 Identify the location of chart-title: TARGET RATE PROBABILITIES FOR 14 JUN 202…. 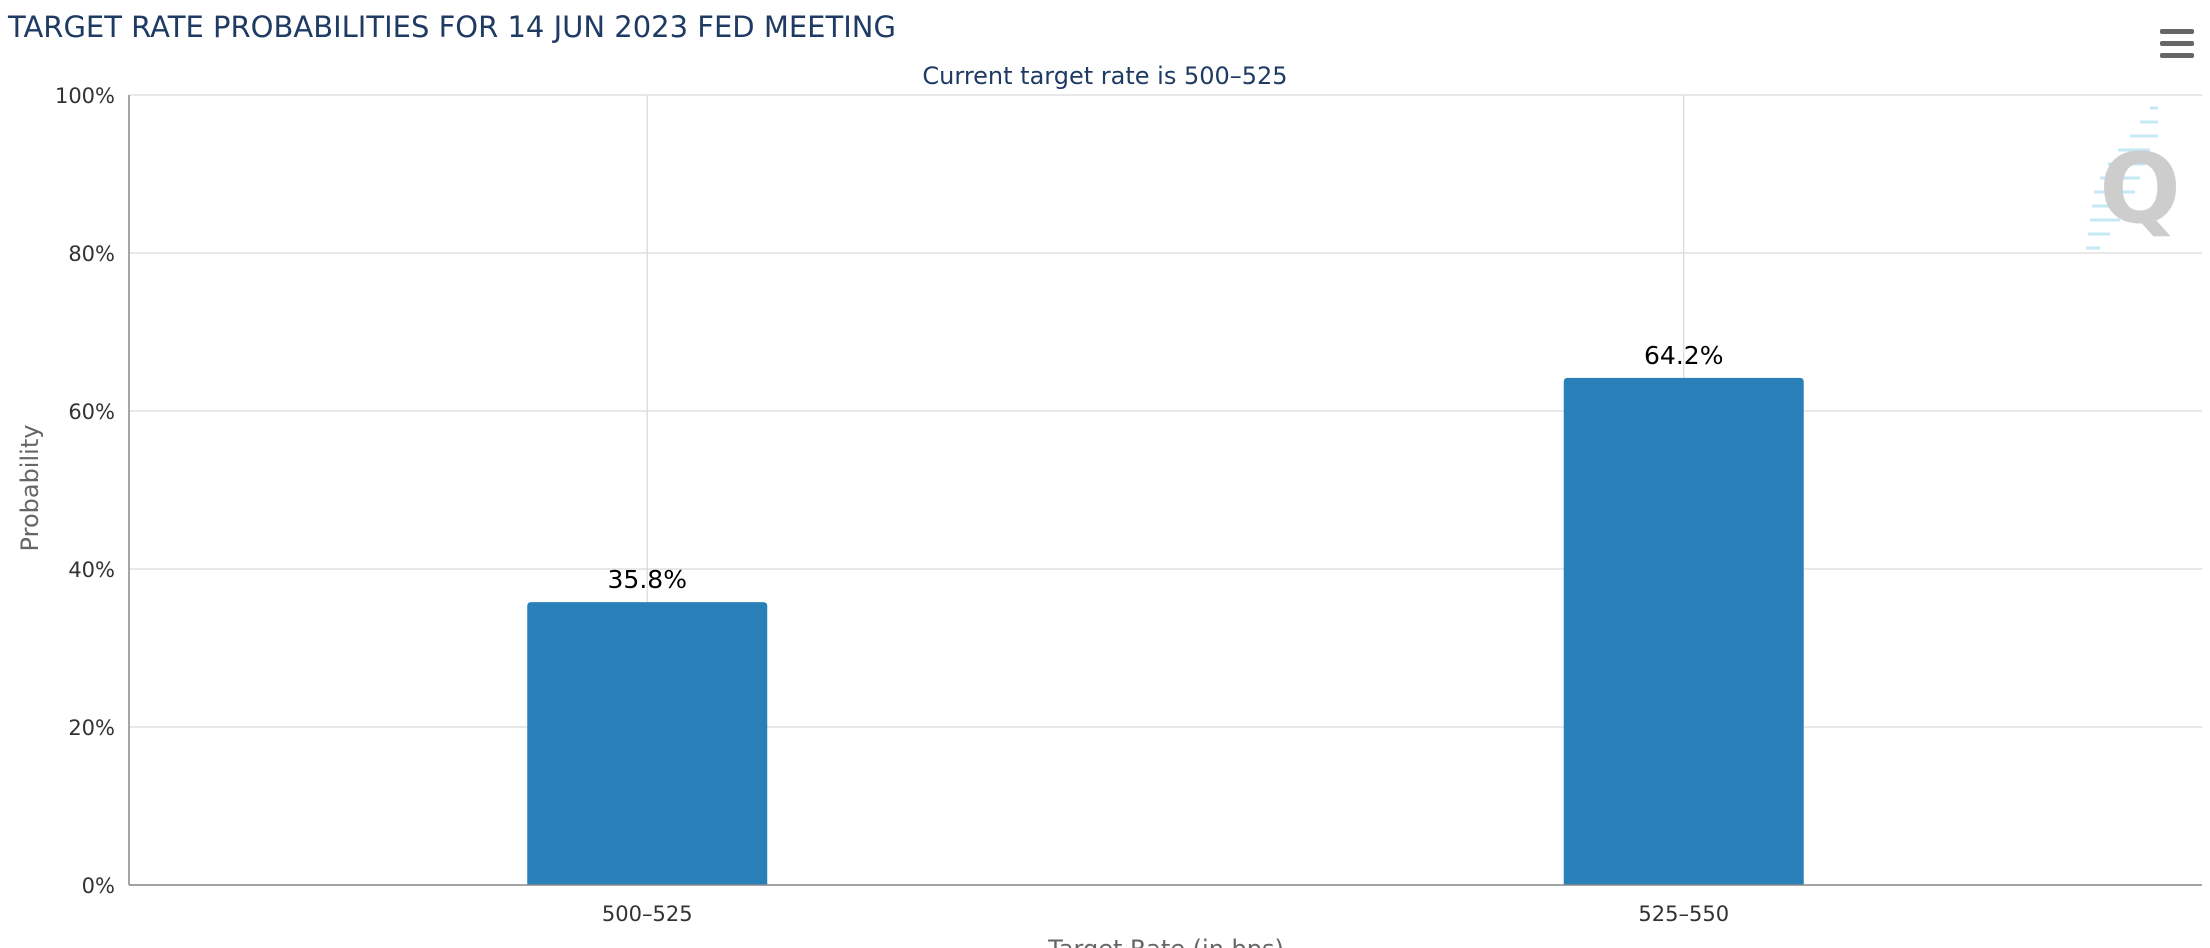
(451, 27).